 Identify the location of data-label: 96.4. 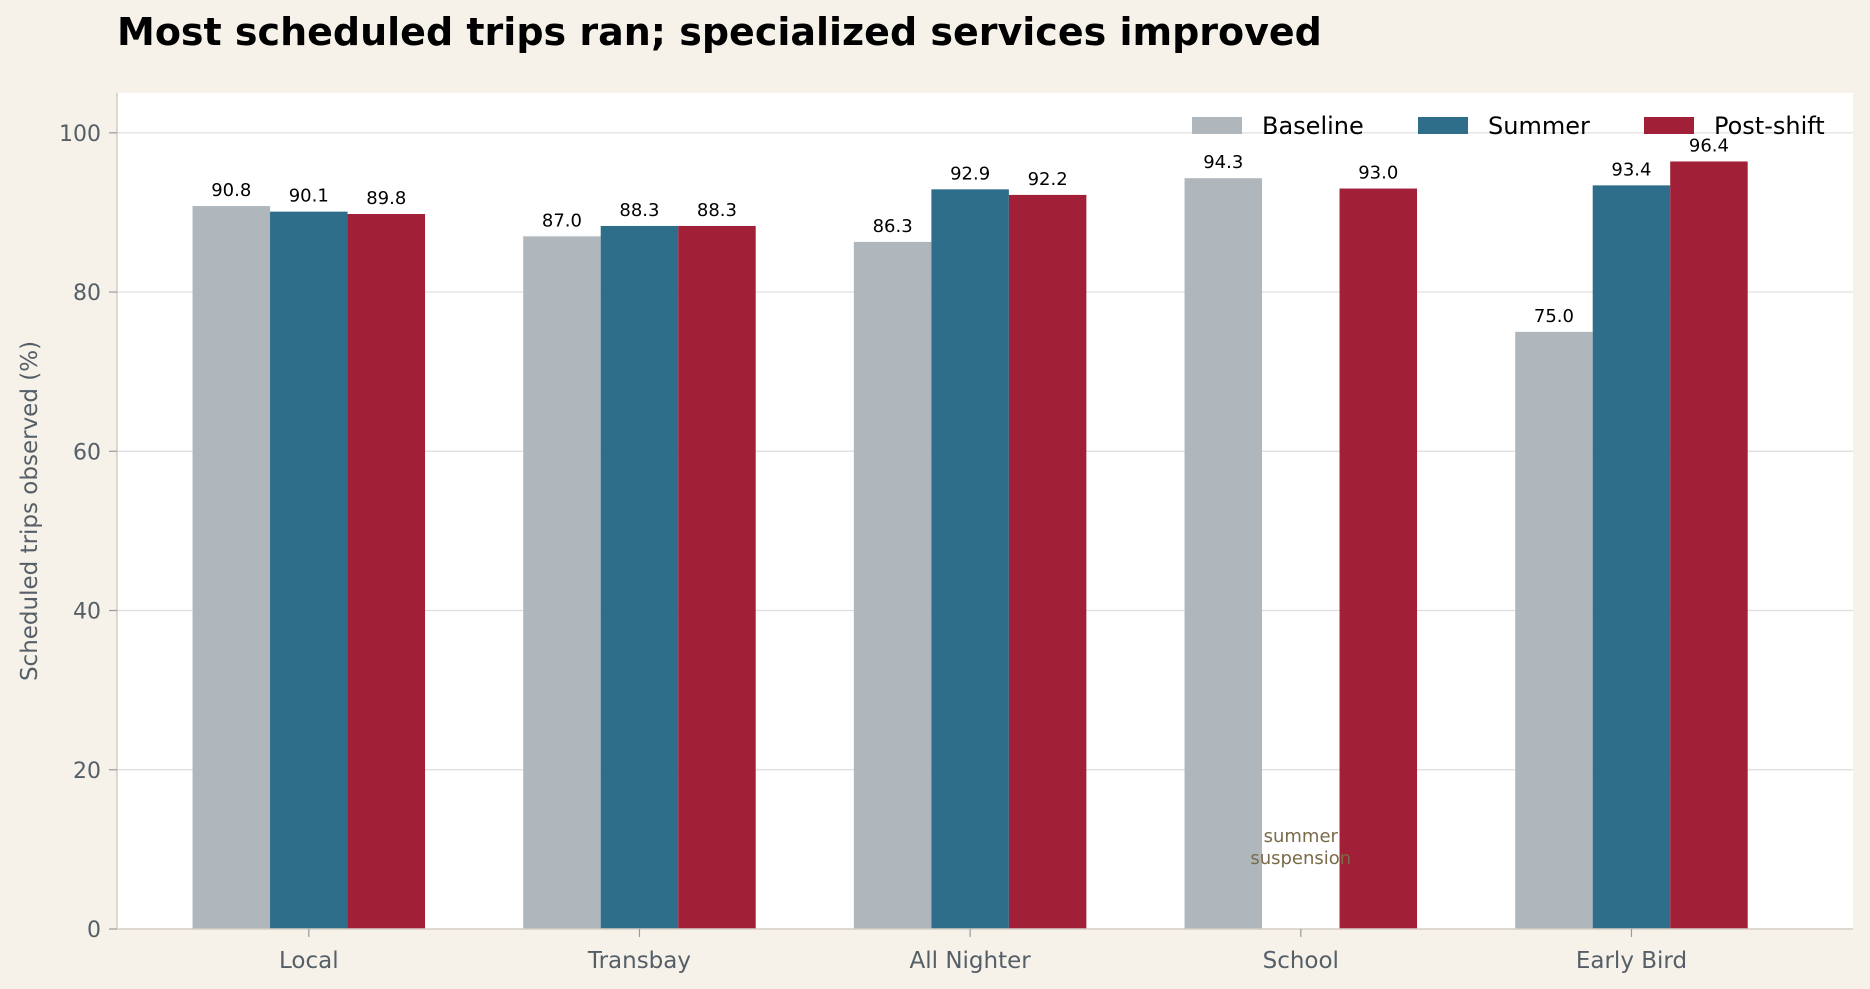
(1709, 145).